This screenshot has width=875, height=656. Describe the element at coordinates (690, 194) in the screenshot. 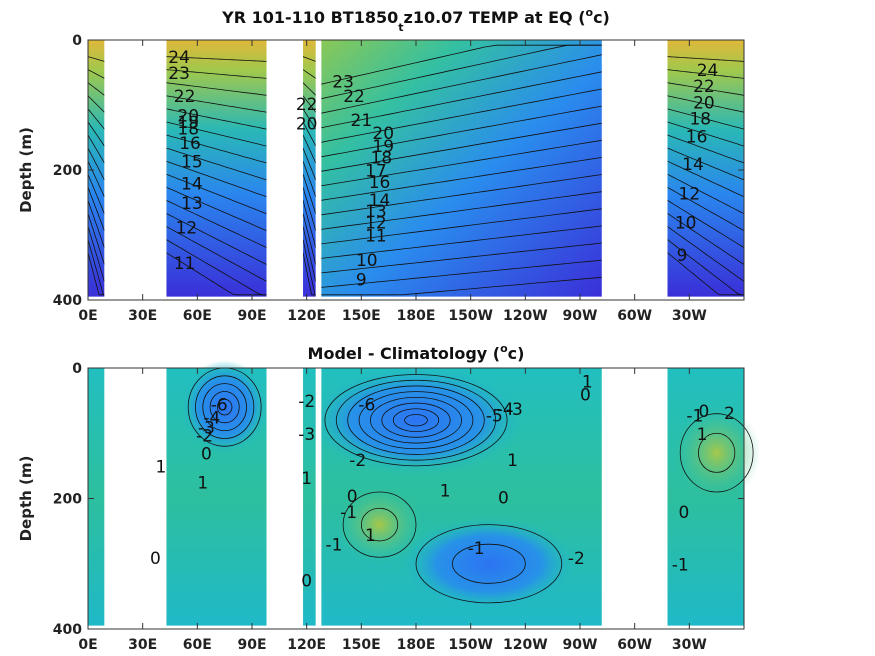

I see `contour-label: 12` at that location.